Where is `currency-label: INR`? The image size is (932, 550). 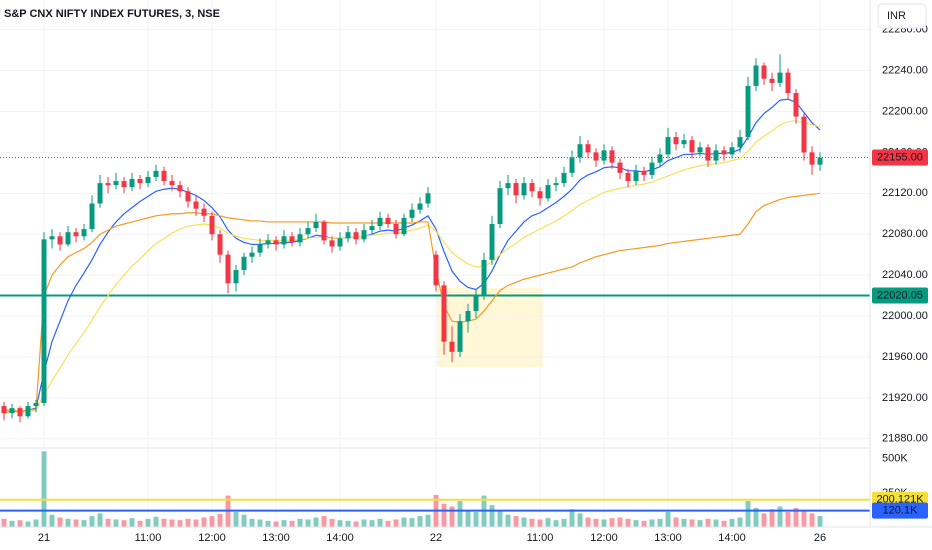 currency-label: INR is located at coordinates (896, 16).